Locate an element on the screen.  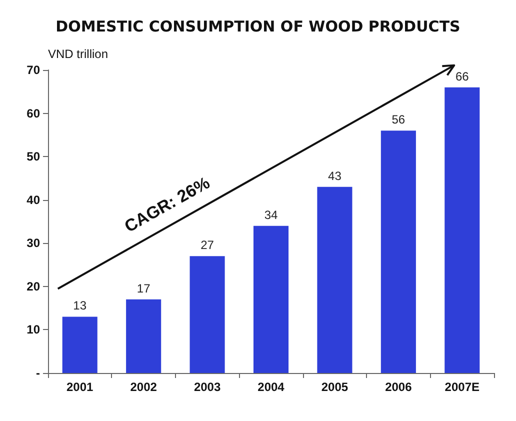
data-label: 66 is located at coordinates (462, 76).